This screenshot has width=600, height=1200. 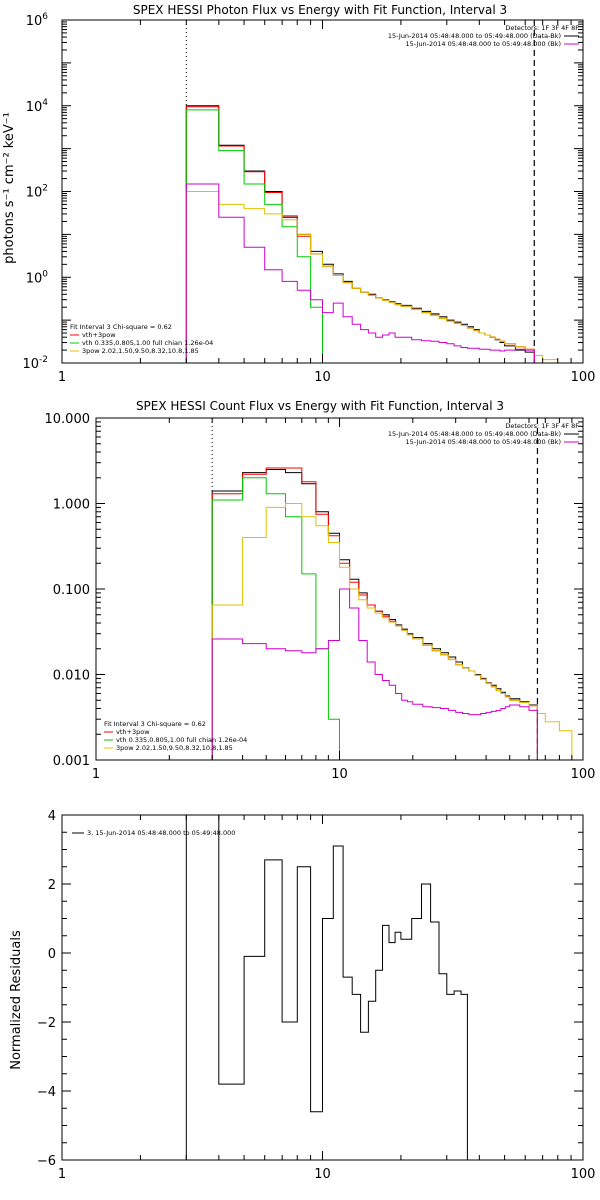 What do you see at coordinates (45, 274) in the screenshot?
I see `y-tick-exponent: 0` at bounding box center [45, 274].